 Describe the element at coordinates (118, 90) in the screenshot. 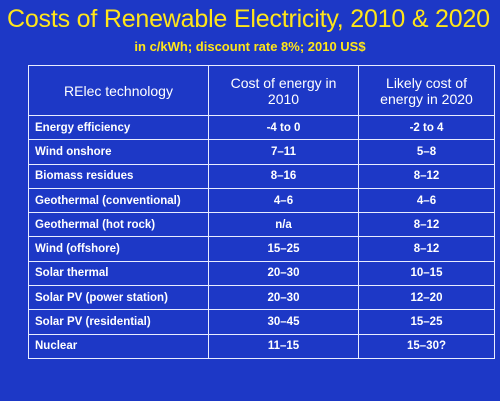

I see `header-technology: RElec technology` at that location.